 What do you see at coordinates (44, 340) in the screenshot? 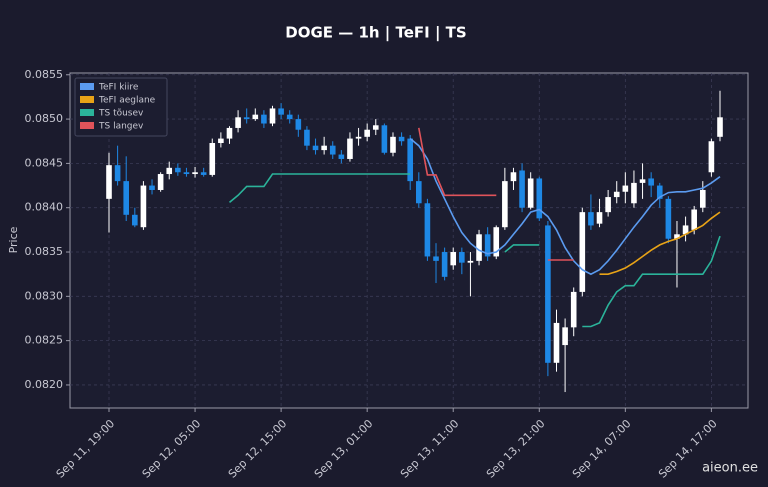
I see `y-tick-label: 0.0825` at bounding box center [44, 340].